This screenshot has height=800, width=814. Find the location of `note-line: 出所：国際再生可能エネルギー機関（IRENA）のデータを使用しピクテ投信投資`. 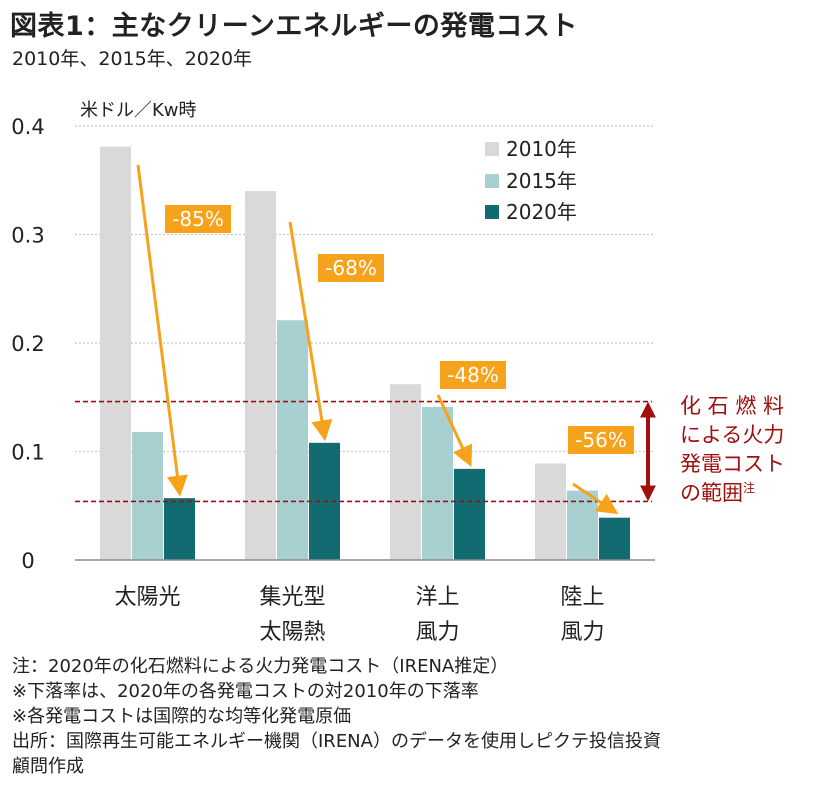

note-line: 出所：国際再生可能エネルギー機関（IRENA）のデータを使用しピクテ投信投資 is located at coordinates (336, 741).